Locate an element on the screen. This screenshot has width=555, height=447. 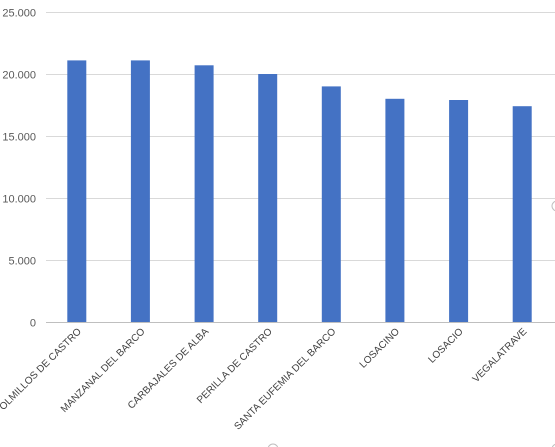
y-tick-label: 10.000 is located at coordinates (19, 200).